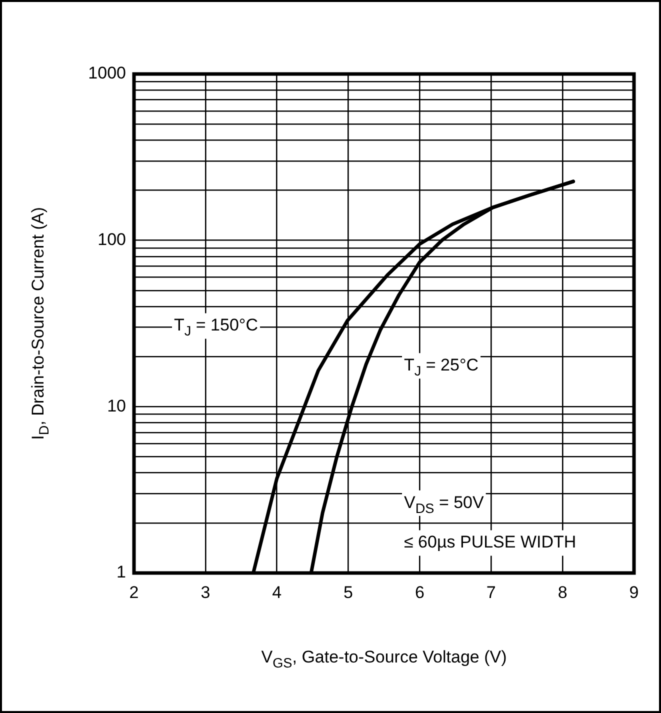  What do you see at coordinates (116, 406) in the screenshot?
I see `y-tick-label: 10` at bounding box center [116, 406].